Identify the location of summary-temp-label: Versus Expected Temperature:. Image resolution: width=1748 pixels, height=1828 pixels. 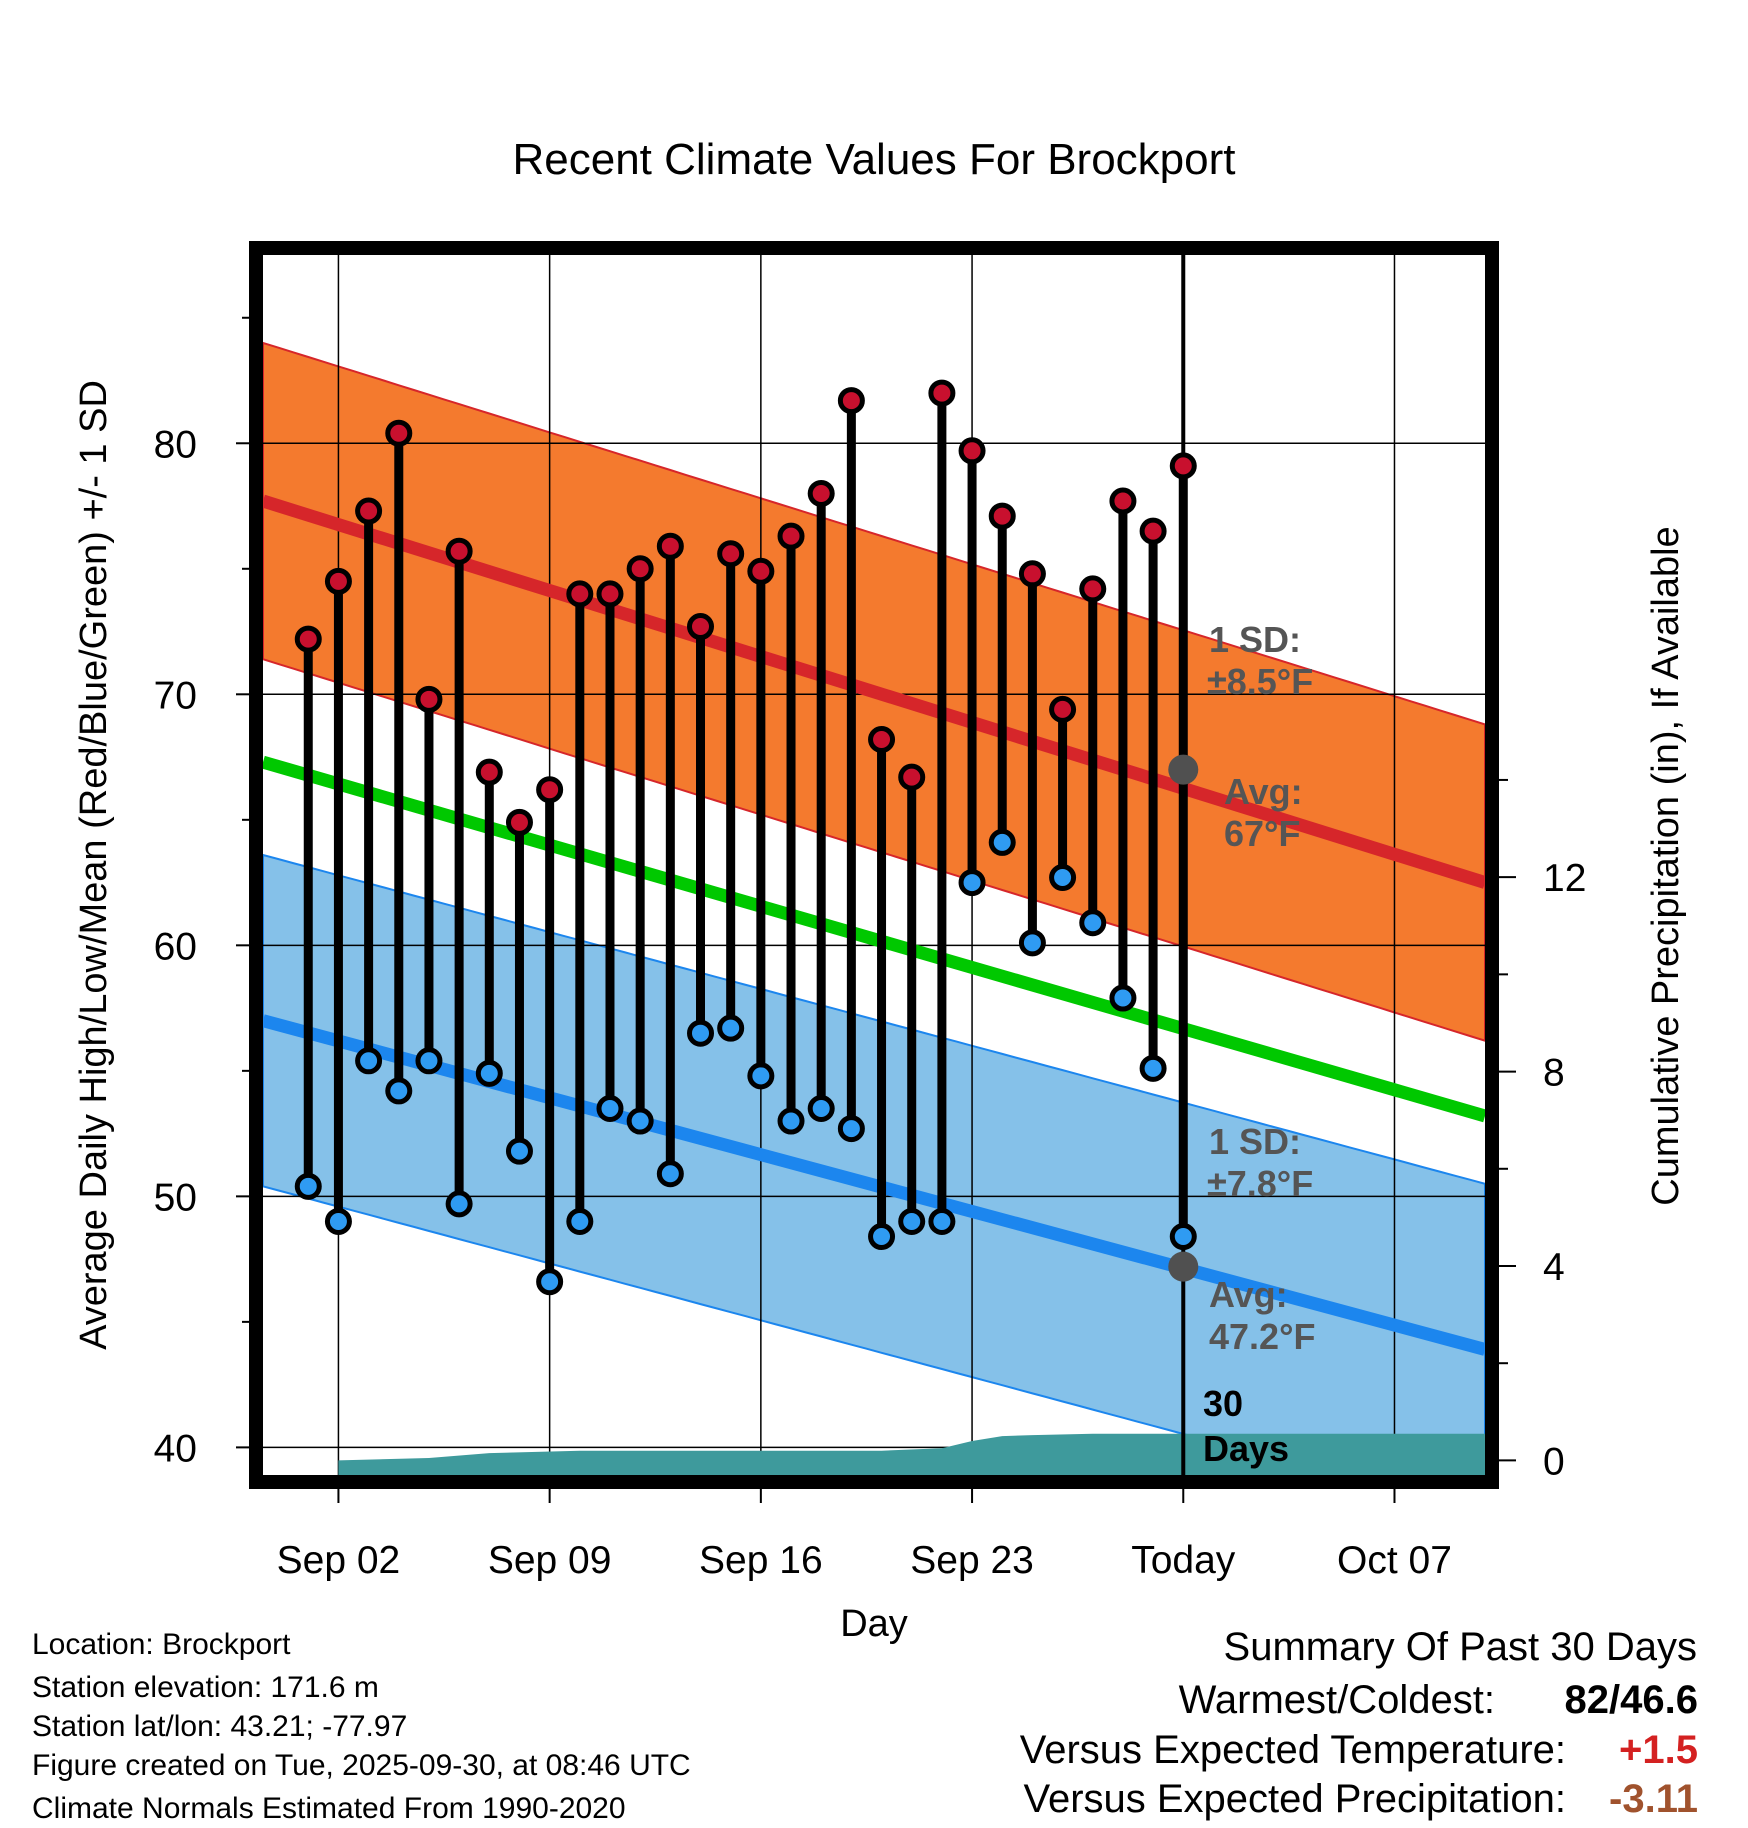
(1293, 1750).